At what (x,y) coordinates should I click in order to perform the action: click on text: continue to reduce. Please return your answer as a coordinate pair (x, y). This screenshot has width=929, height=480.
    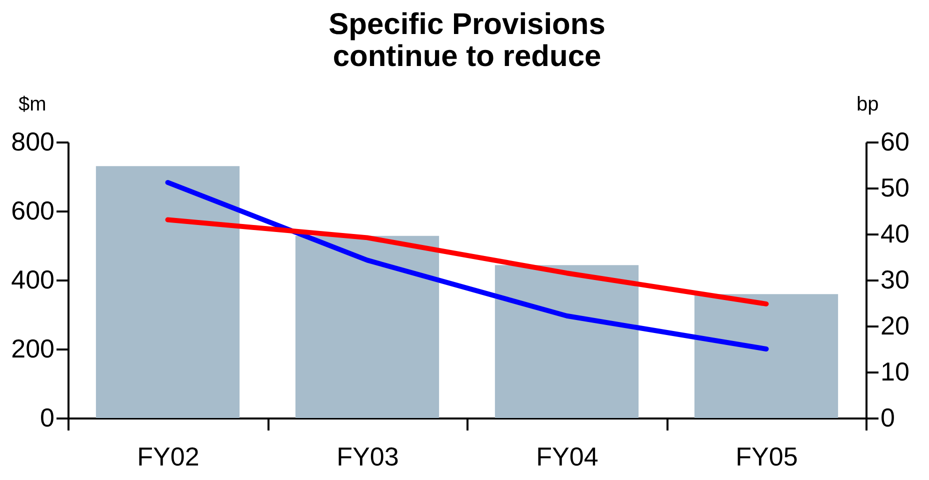
    Looking at the image, I should click on (467, 56).